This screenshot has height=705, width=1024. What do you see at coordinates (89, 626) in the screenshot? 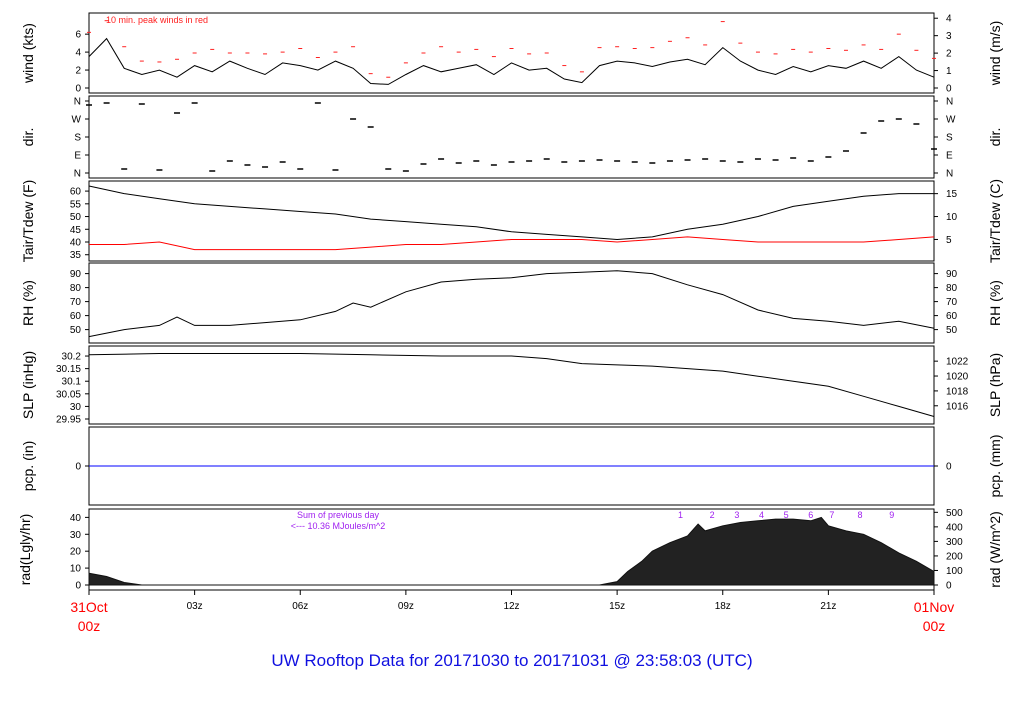
I see `x-start-hour: 00z` at bounding box center [89, 626].